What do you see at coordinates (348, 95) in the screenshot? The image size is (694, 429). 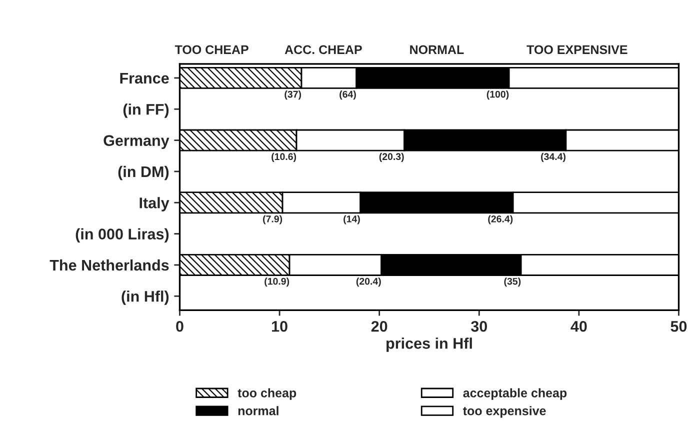 I see `annotation: (64)` at bounding box center [348, 95].